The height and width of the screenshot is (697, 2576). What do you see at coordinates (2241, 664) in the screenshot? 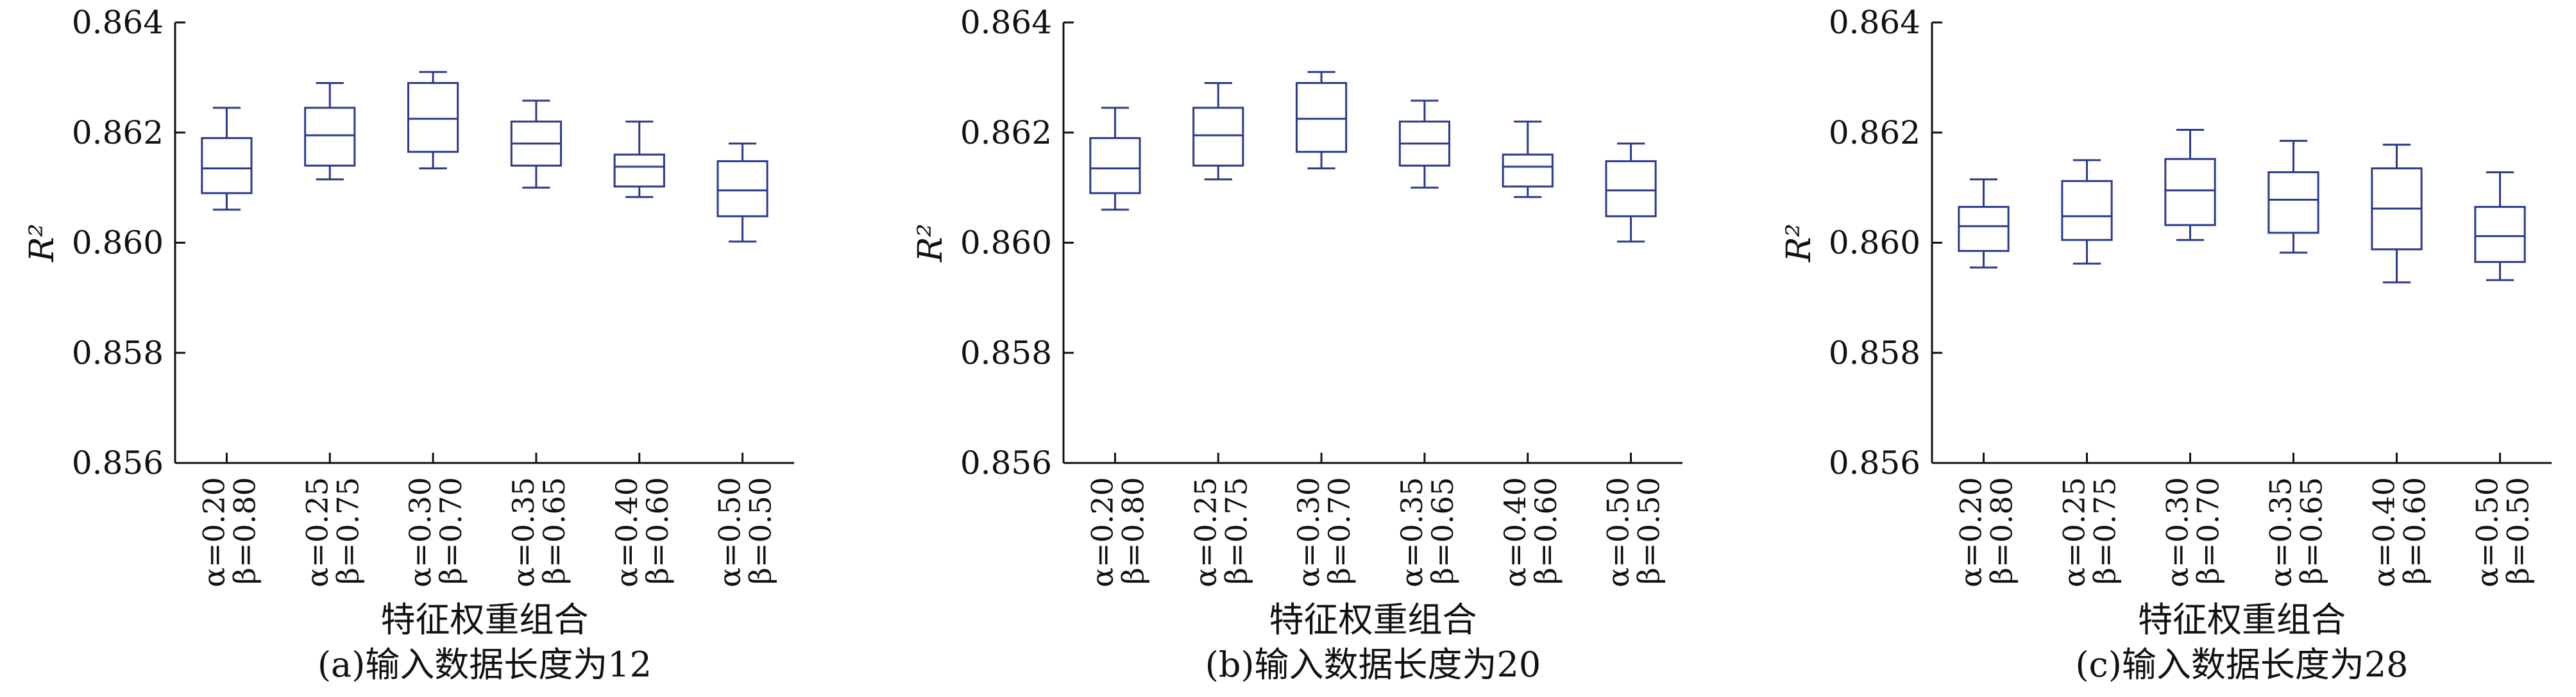
I see `panel-caption: (c)输入数据长度为28` at bounding box center [2241, 664].